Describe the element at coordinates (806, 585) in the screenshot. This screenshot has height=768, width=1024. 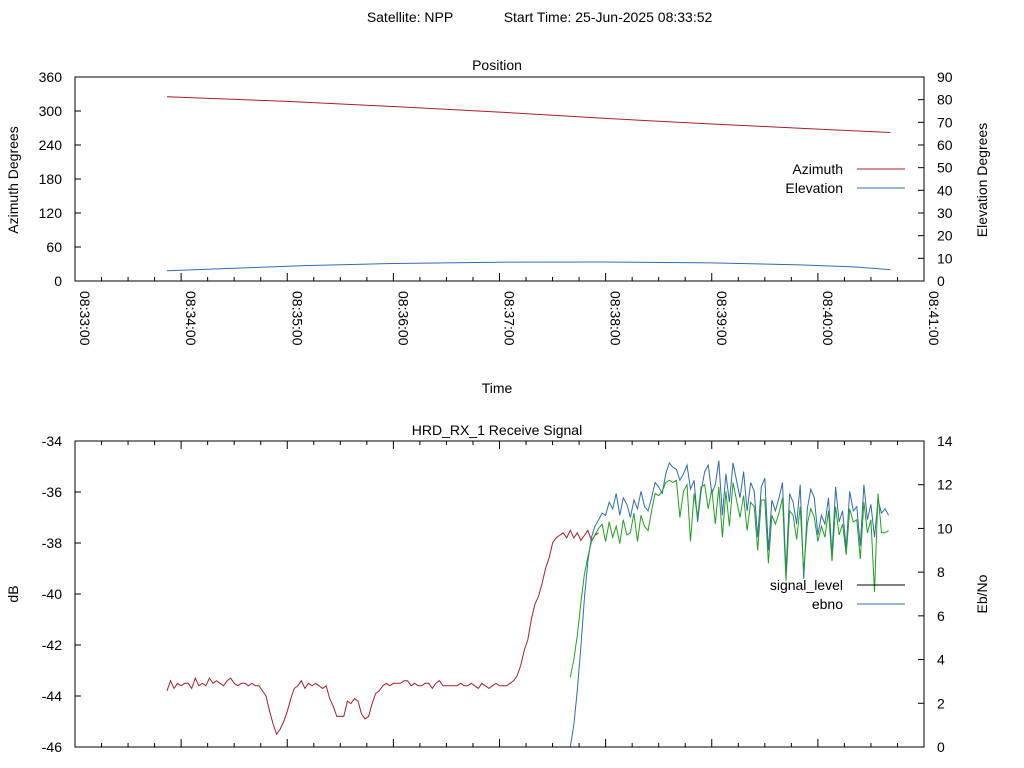
I see `legend-label-signal_level: signal_level` at that location.